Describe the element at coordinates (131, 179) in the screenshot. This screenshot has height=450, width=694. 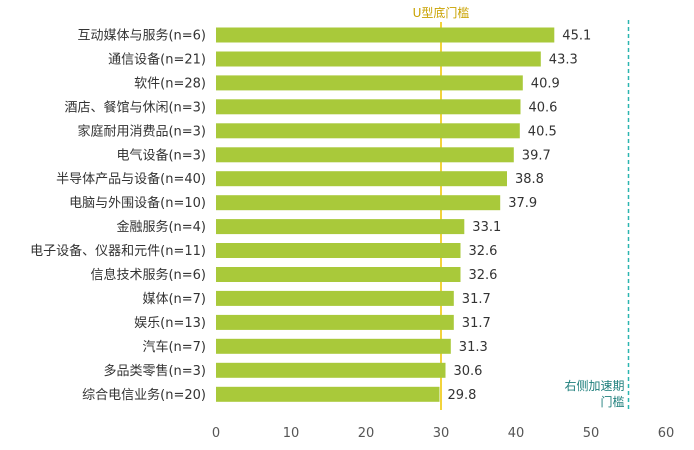
I see `category-label: 半导体产品与设备(n=40)` at that location.